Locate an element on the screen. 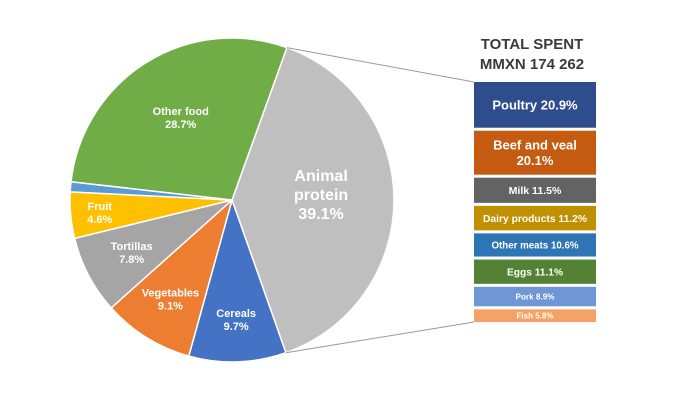  connector-line-bottom is located at coordinates (380, 337).